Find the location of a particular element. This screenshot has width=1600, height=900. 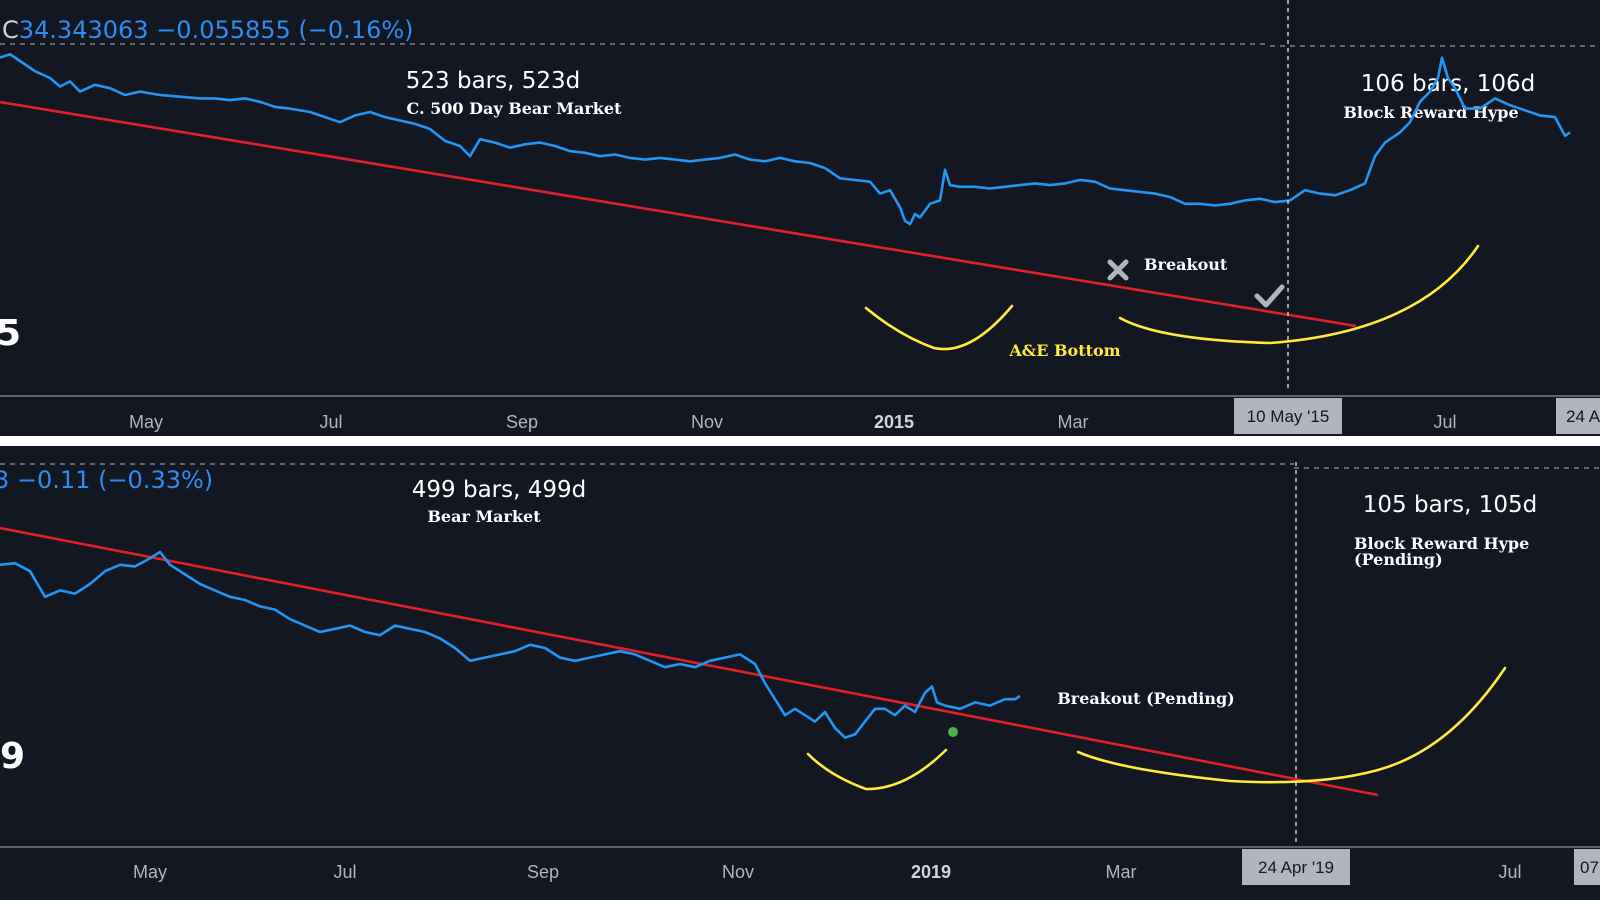

top-tick-jul: Jul is located at coordinates (330, 422).